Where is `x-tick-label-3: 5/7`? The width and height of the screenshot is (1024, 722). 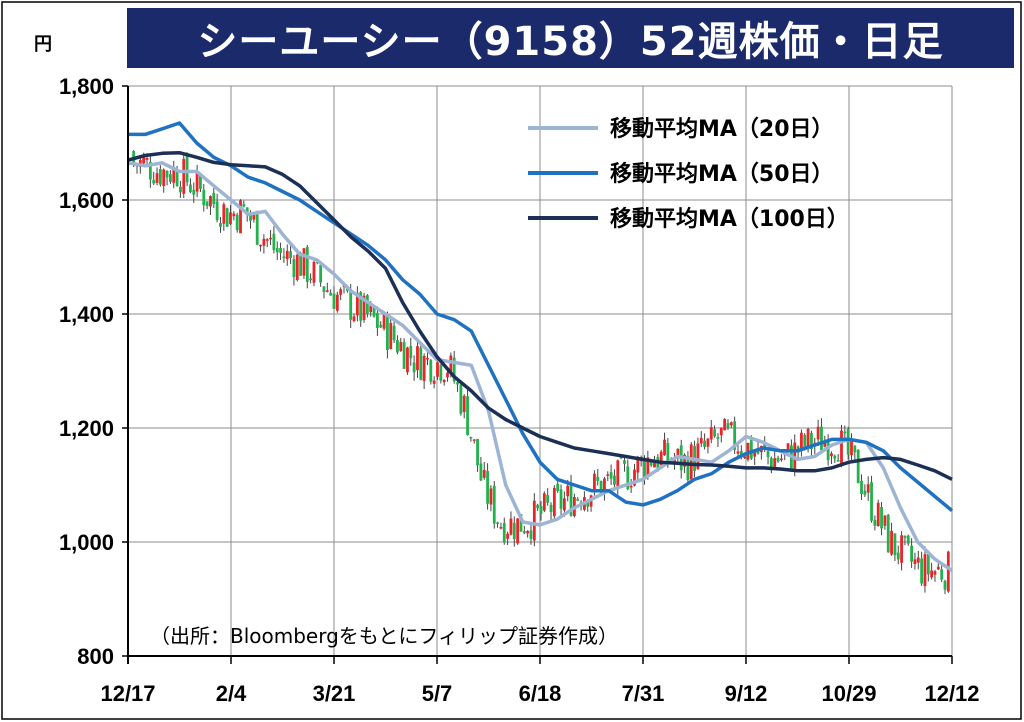
x-tick-label-3: 5/7 is located at coordinates (437, 693).